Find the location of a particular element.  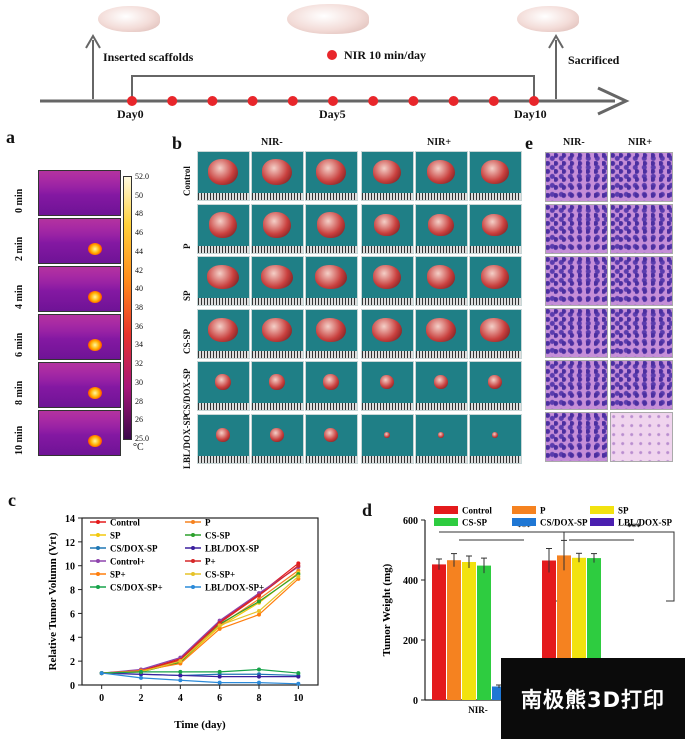

colorbar-tick: 44 is located at coordinates (139, 251).